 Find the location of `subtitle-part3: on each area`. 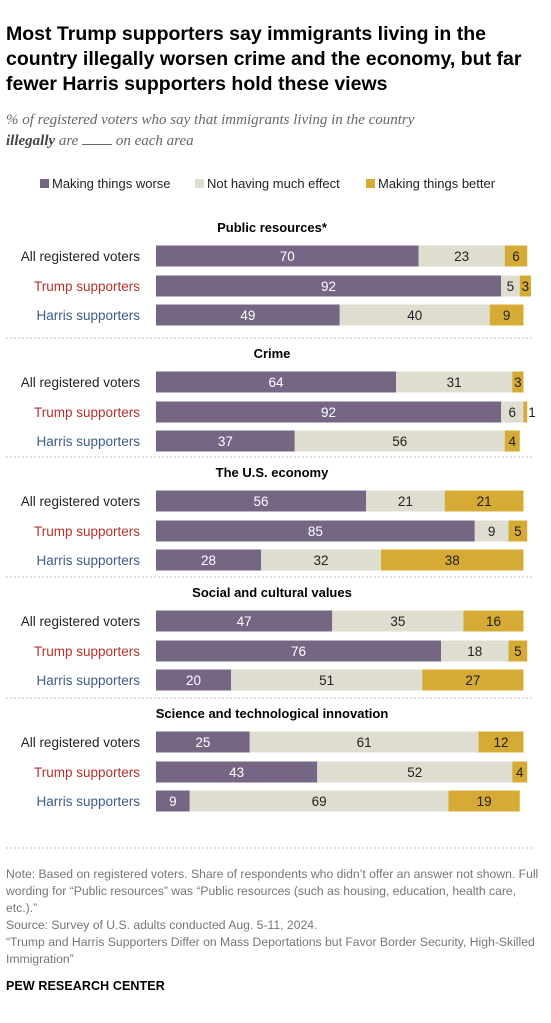

subtitle-part3: on each area is located at coordinates (154, 141).